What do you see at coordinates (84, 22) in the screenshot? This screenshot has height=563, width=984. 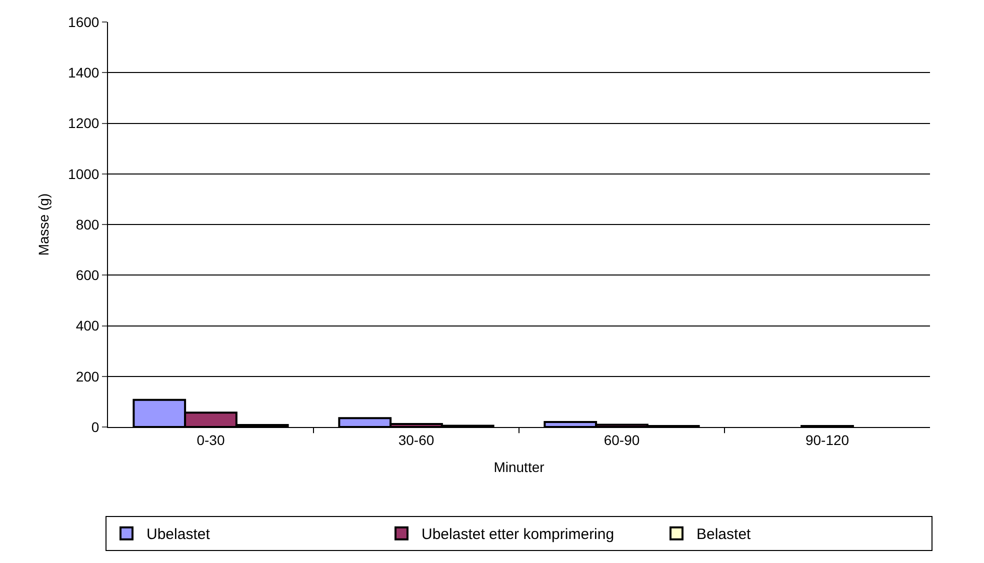 I see `y-tick-label: 1600` at bounding box center [84, 22].